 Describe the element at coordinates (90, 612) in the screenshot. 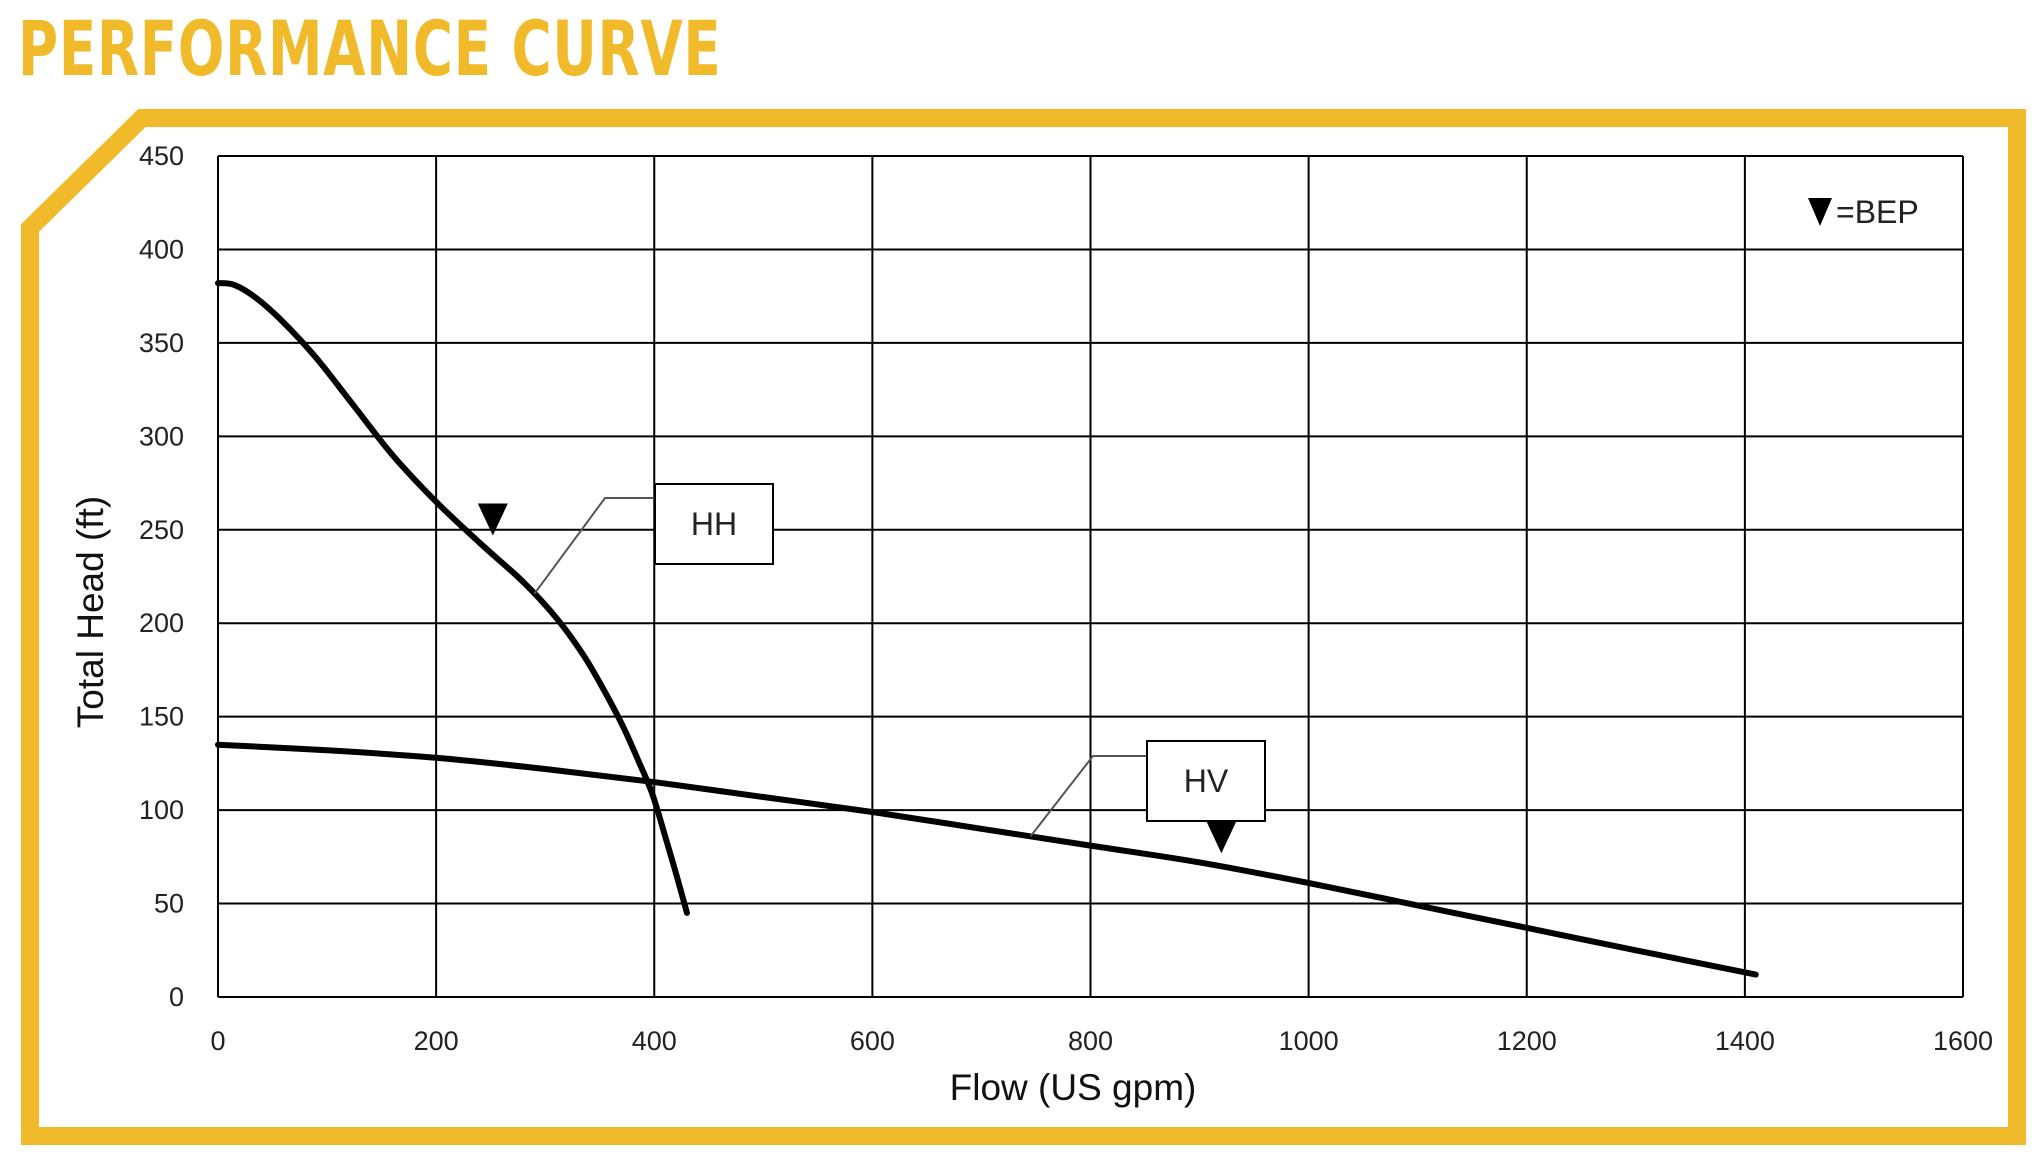

I see `y-axis-title: Total Head (ft)` at that location.